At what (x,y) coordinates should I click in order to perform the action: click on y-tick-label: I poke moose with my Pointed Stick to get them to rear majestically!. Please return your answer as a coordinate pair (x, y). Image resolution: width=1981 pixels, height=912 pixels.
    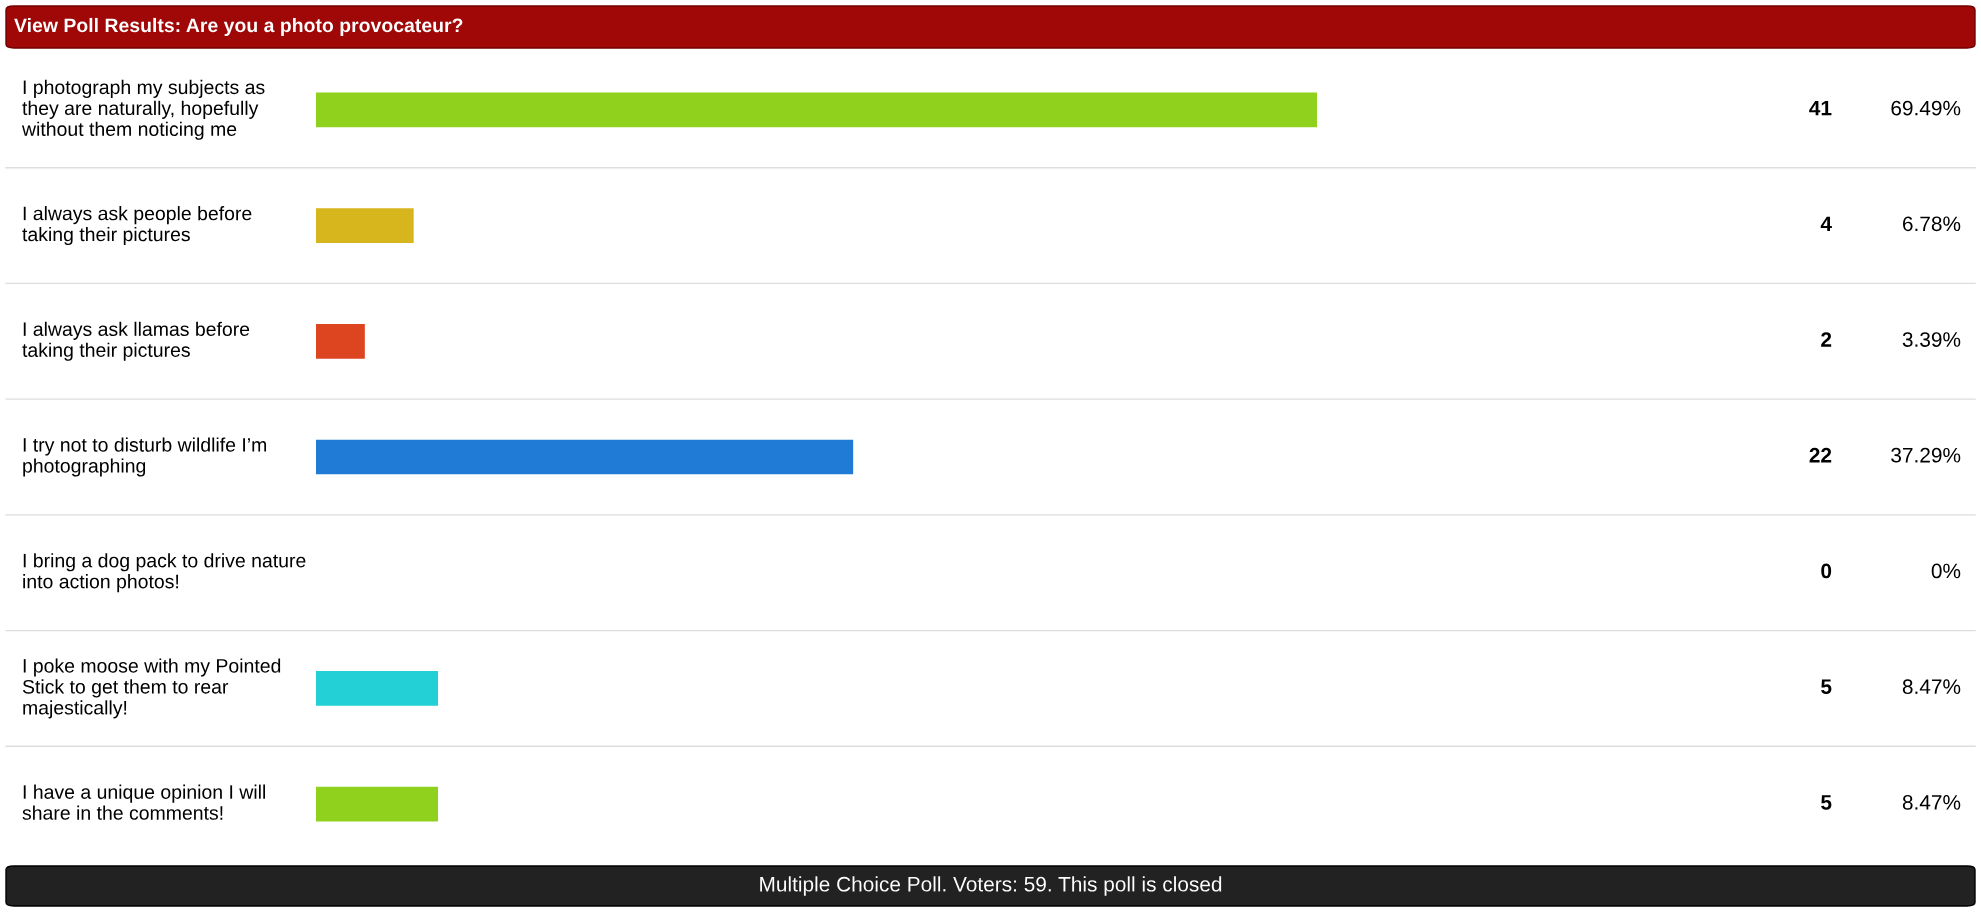
    Looking at the image, I should click on (151, 688).